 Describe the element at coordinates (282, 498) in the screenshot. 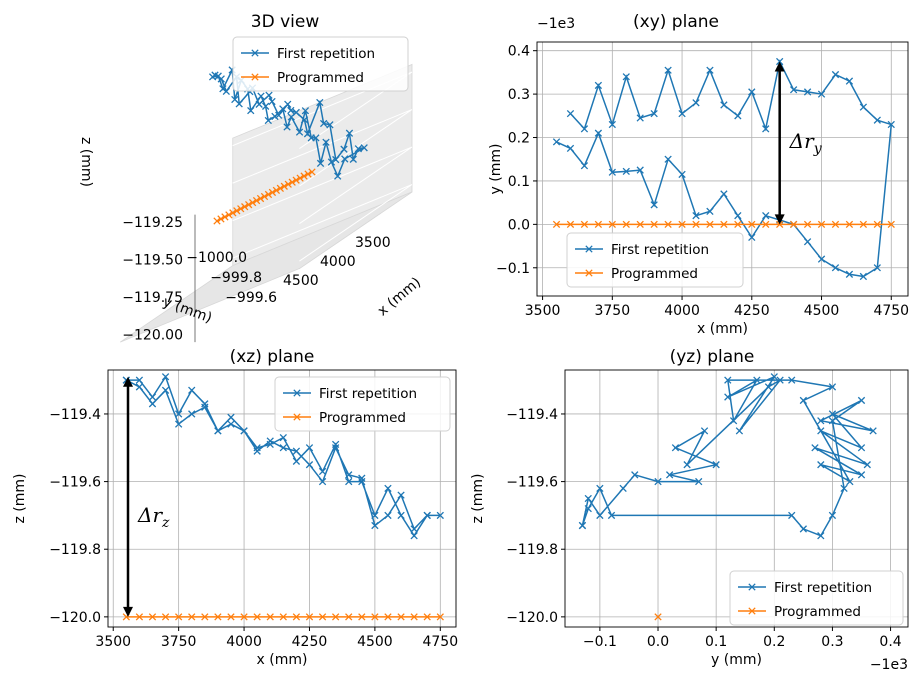

I see `plot-frame` at that location.